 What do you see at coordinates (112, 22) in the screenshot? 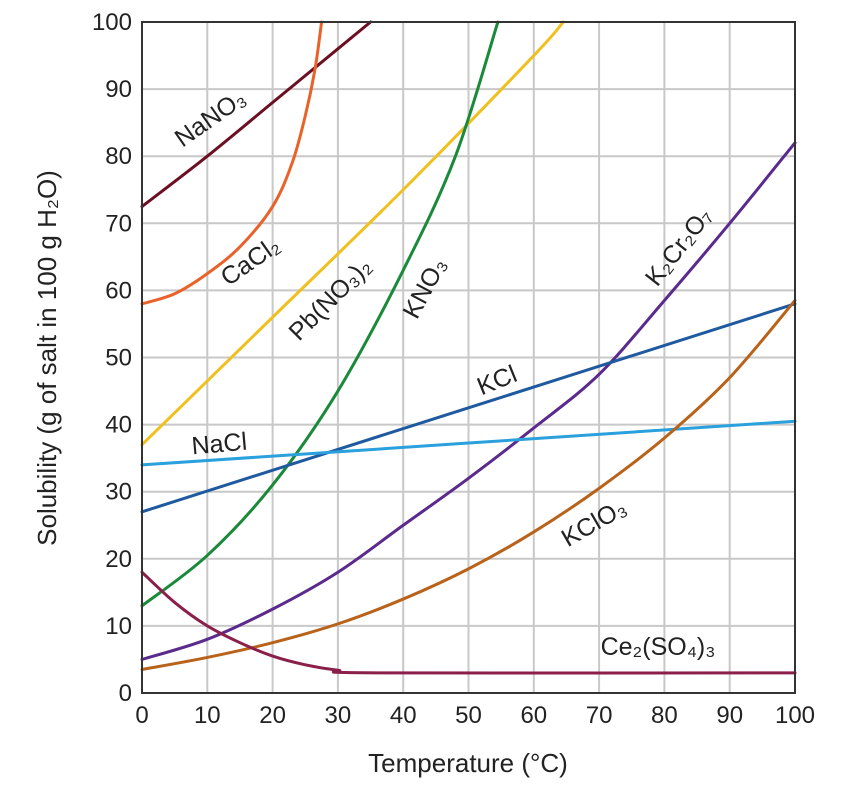
I see `y-tick-label: 100` at bounding box center [112, 22].